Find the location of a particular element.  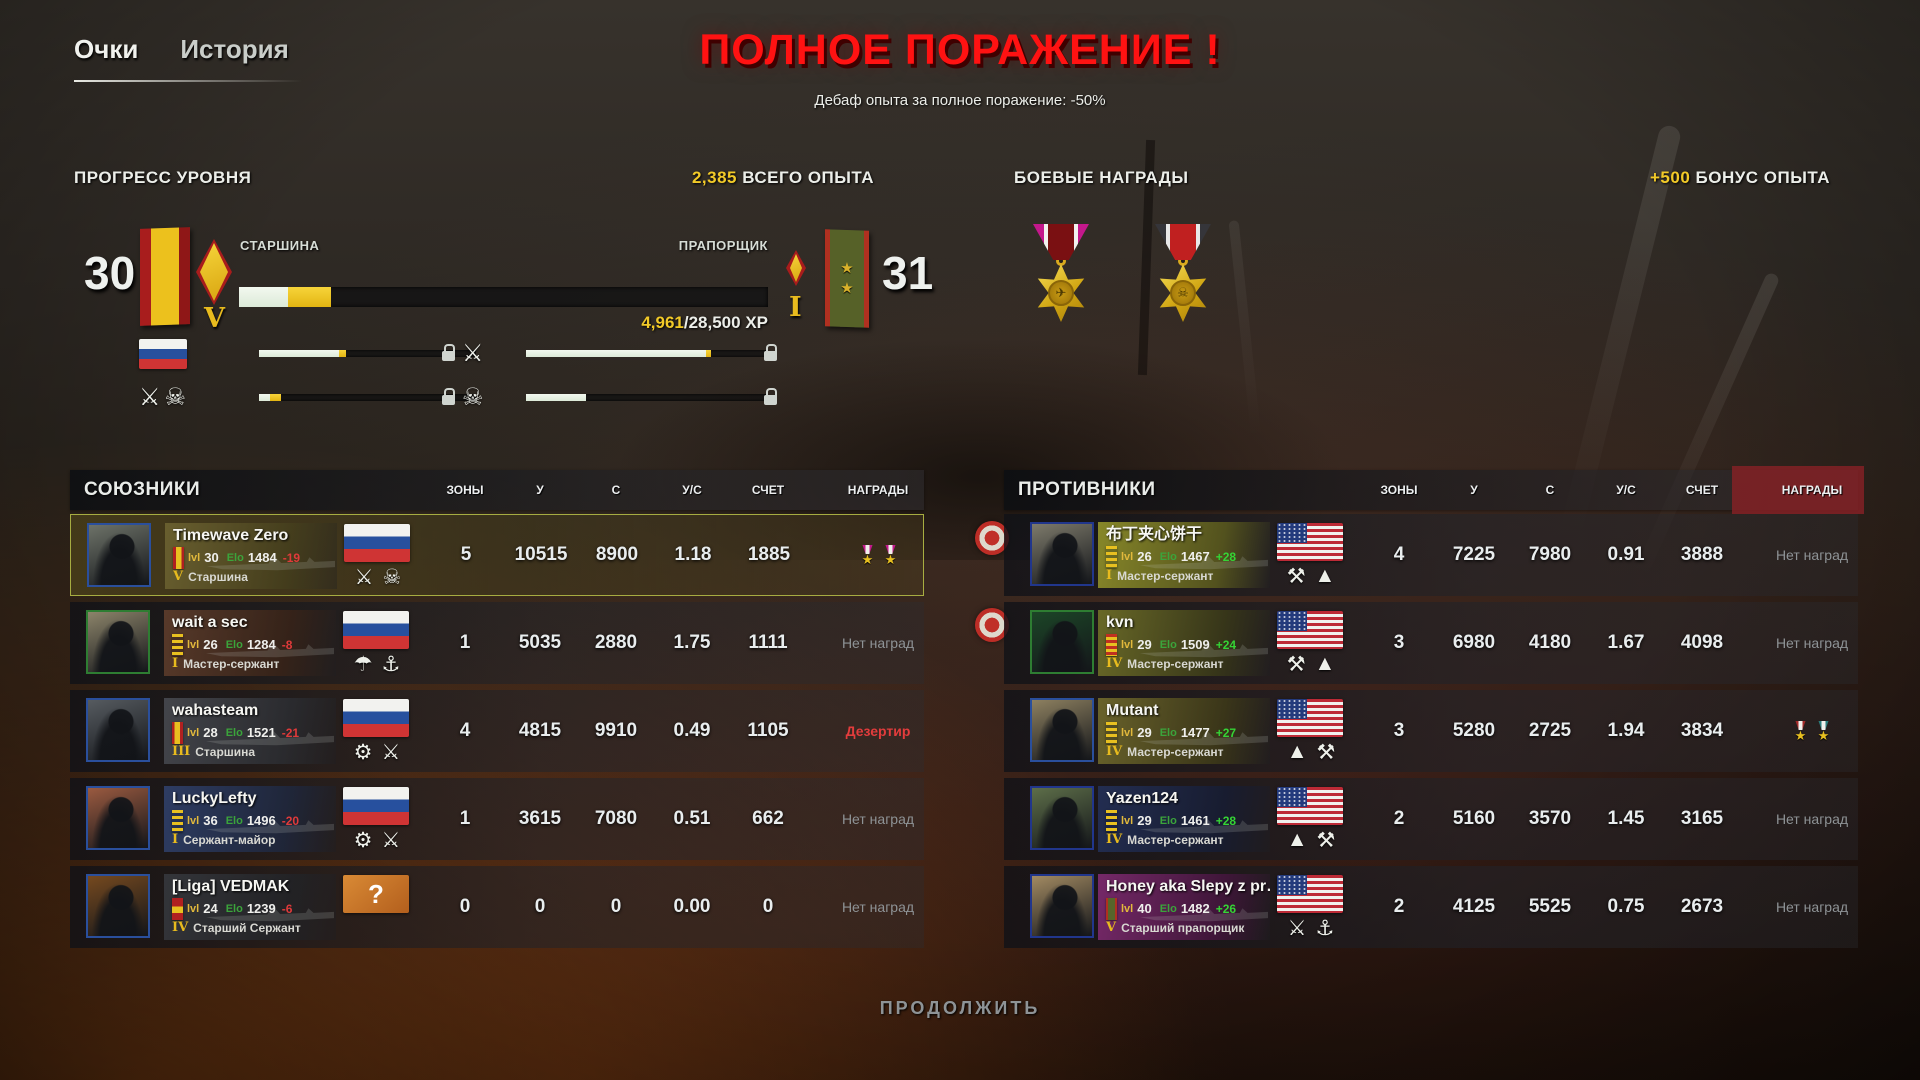

stat-kd: 1.94 is located at coordinates (1626, 730).